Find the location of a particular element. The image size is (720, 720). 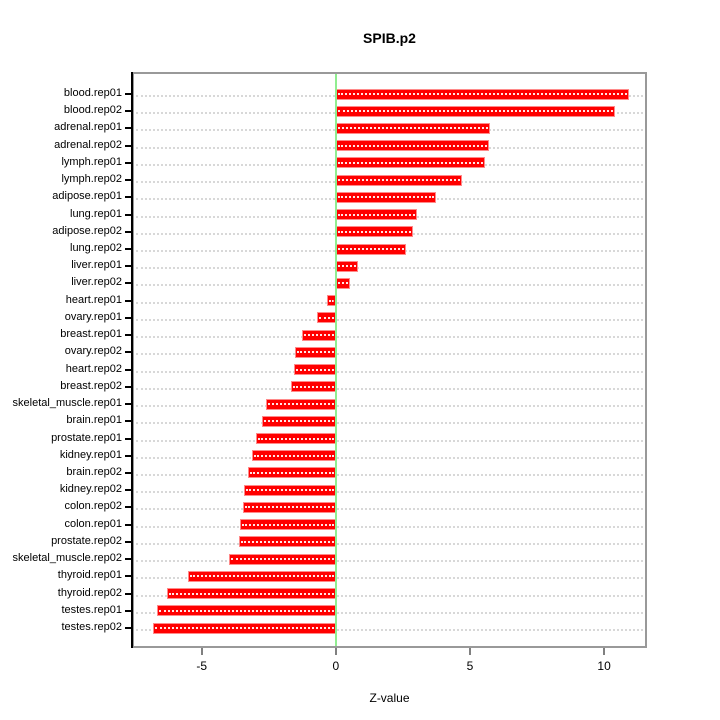

bar-skeletal_muscle.rep01 is located at coordinates (300, 404).